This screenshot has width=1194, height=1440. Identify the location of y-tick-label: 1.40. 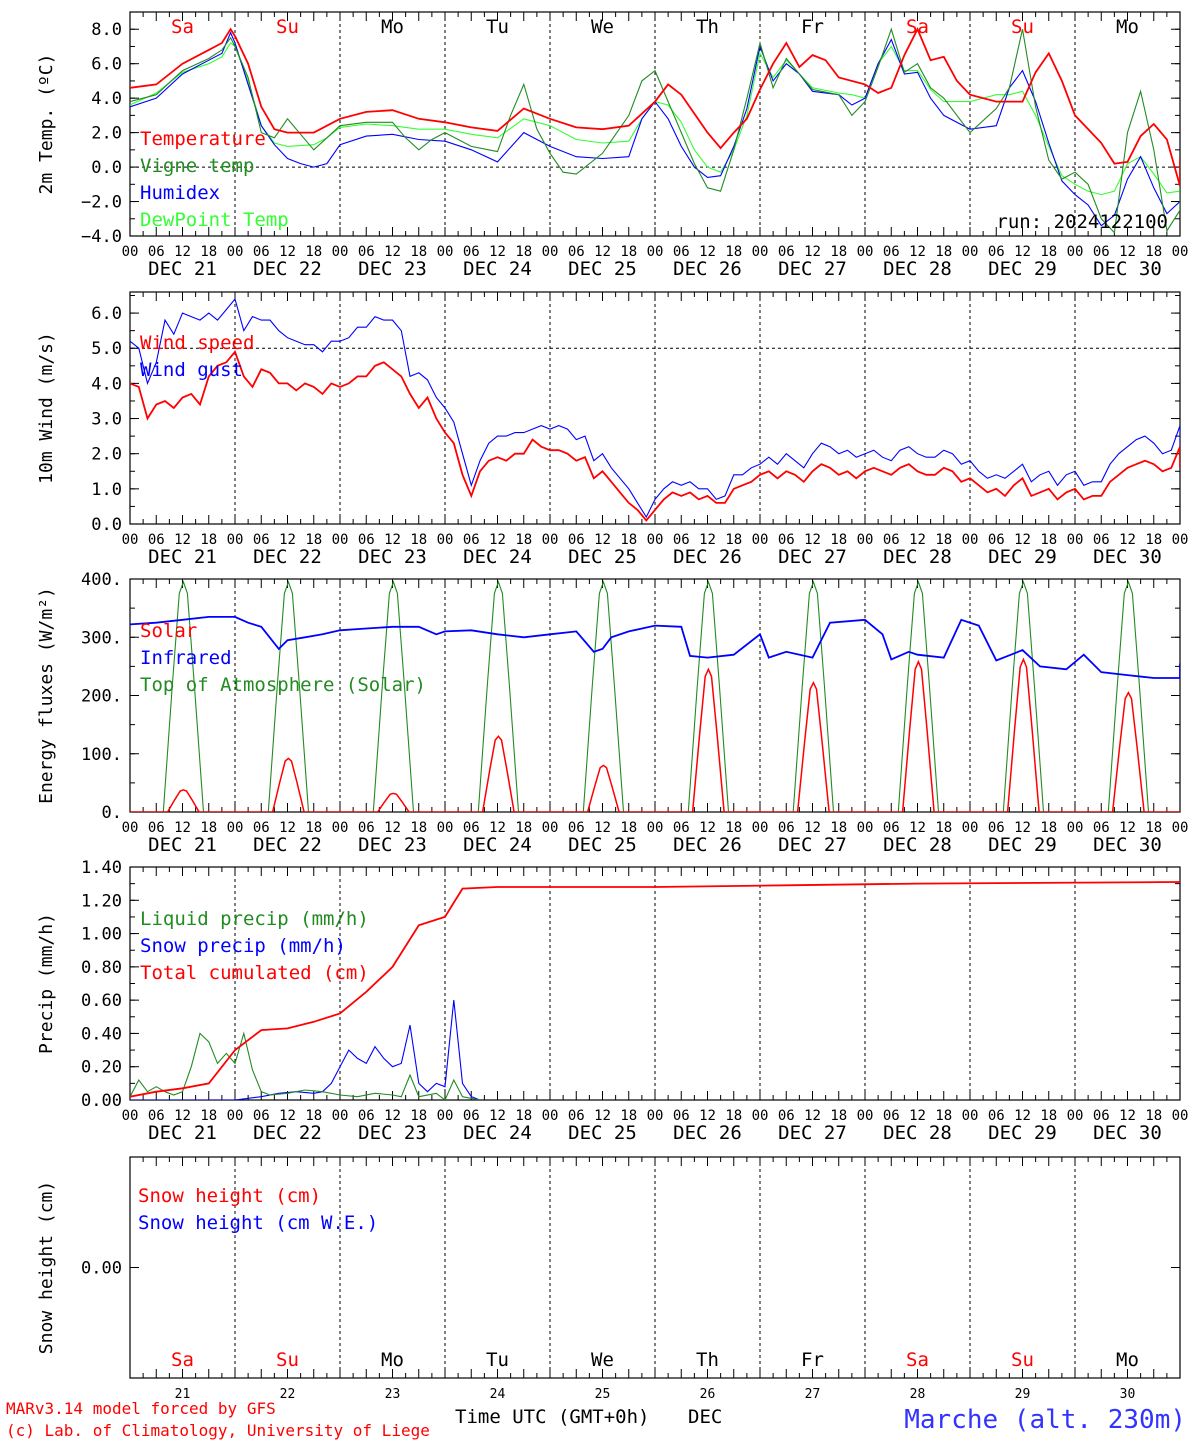
(101, 868).